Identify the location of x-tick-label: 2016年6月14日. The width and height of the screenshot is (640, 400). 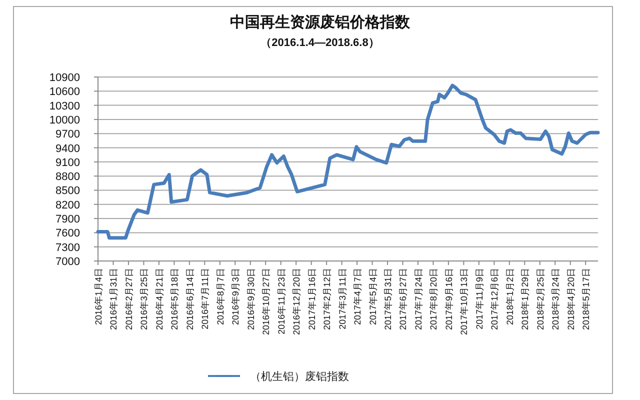
(189, 299).